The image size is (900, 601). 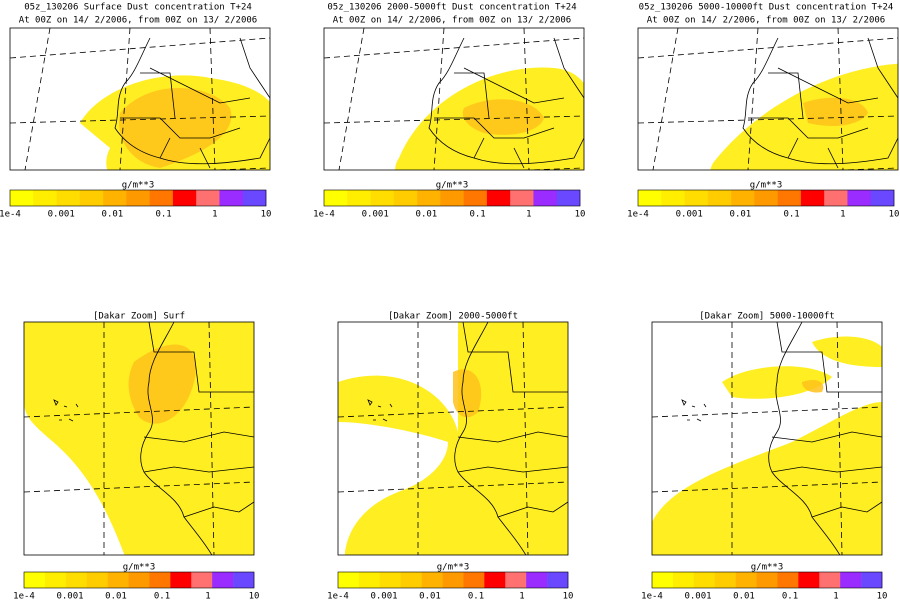 I want to click on zoom-title: [Dakar Zoom] 5000-10000ft, so click(x=766, y=317).